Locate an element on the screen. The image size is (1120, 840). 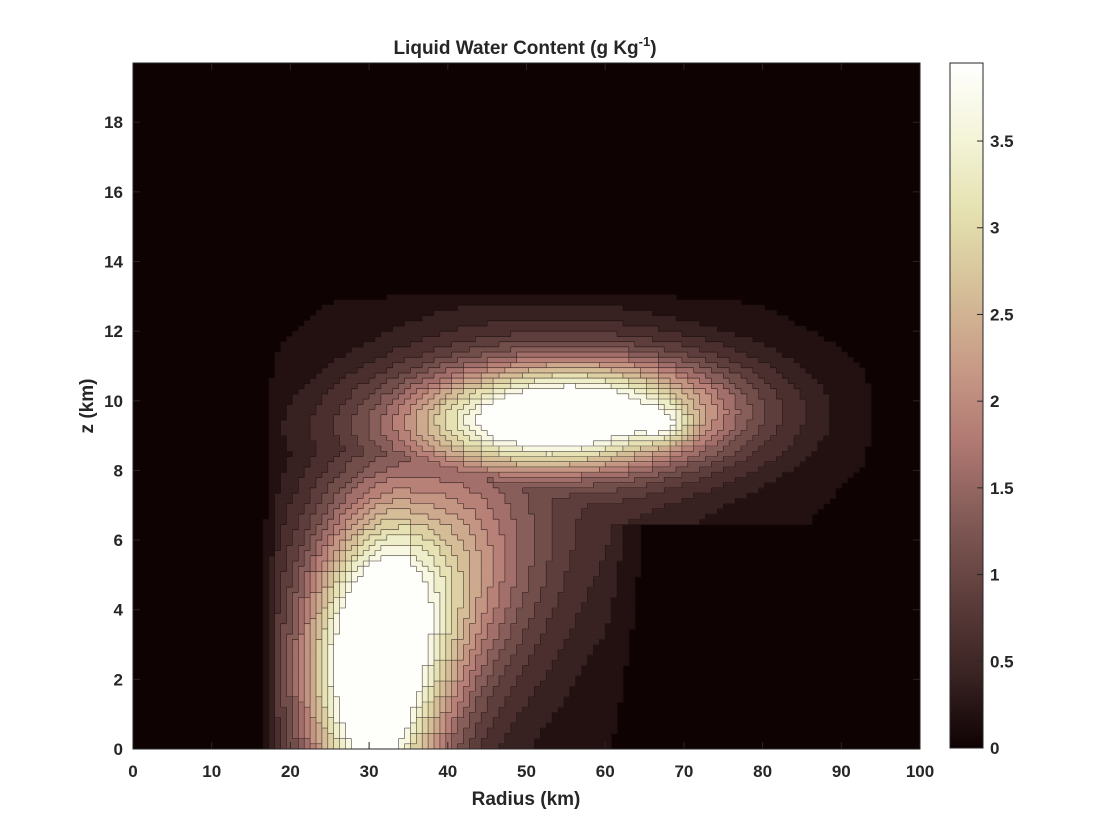
colorbar-frame is located at coordinates (966, 405).